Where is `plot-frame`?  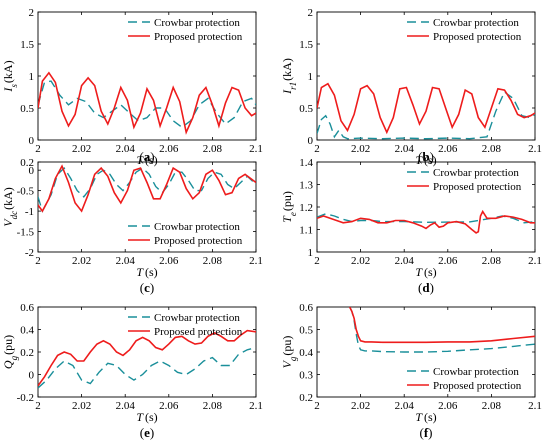
plot-frame is located at coordinates (147, 207).